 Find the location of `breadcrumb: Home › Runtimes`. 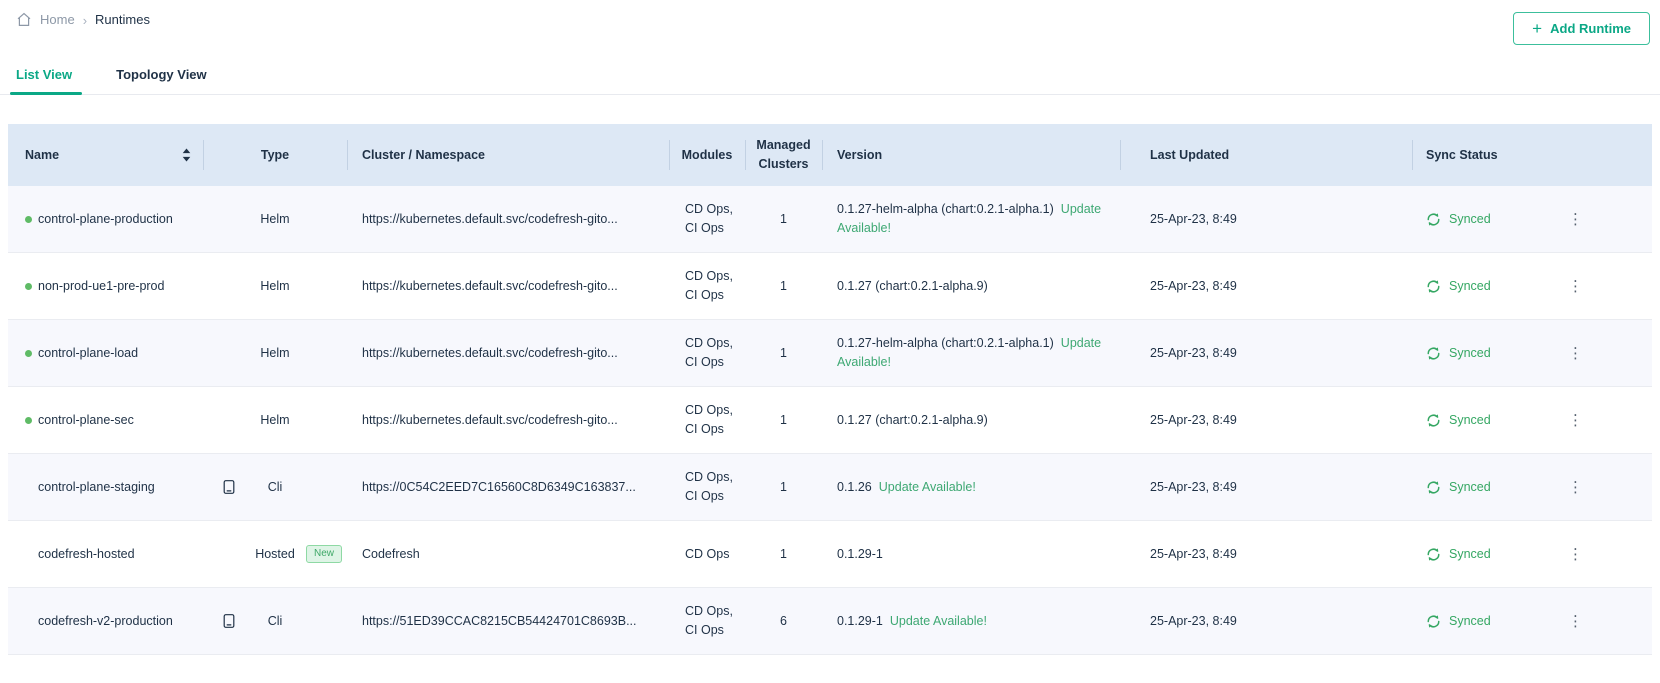

breadcrumb: Home › Runtimes is located at coordinates (83, 19).